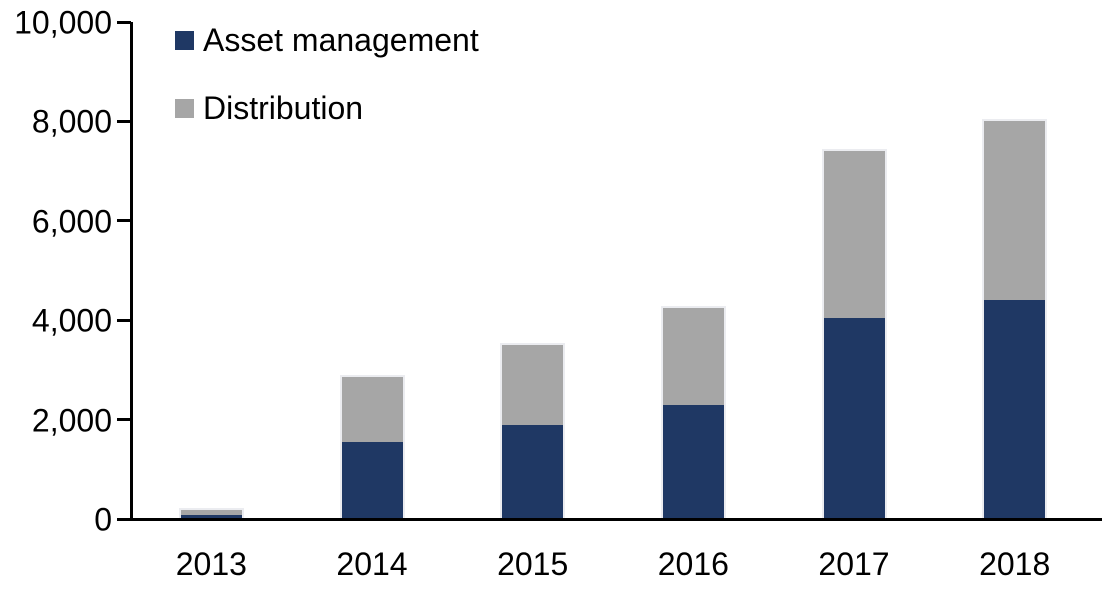 The image size is (1102, 594). I want to click on bar-group-2013, so click(211, 513).